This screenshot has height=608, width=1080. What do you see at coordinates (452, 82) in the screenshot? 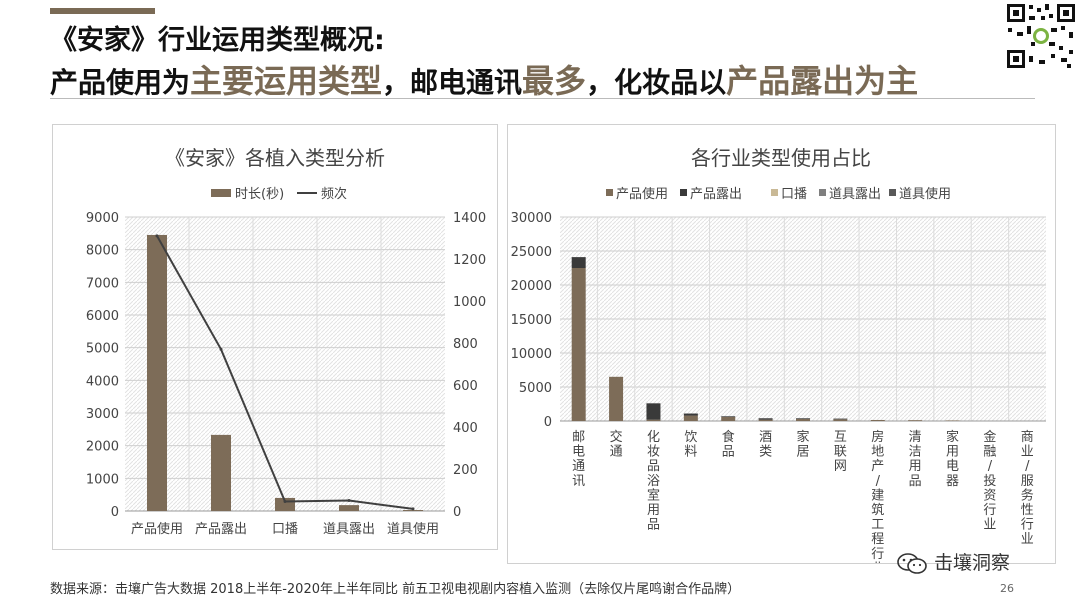
I see `subtitle-part-2: ，邮电通讯` at bounding box center [452, 82].